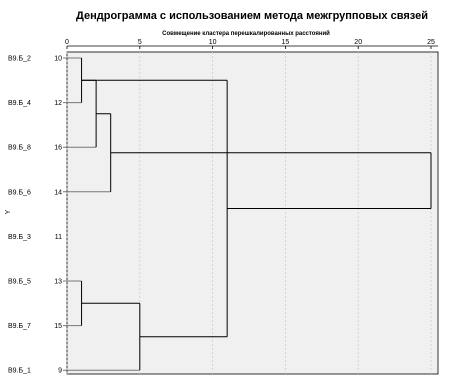 Image resolution: width=450 pixels, height=375 pixels. I want to click on x-tick-label: 25, so click(431, 42).